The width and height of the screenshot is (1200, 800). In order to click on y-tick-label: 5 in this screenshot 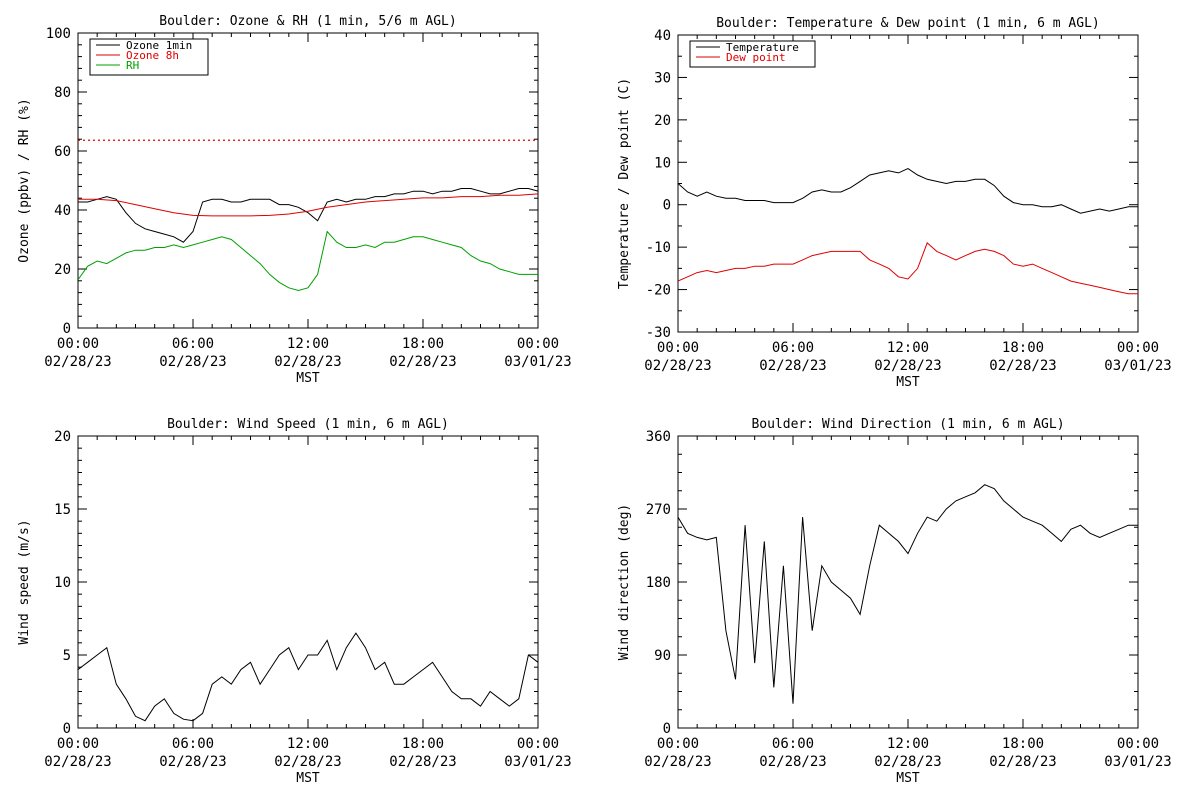, I will do `click(67, 656)`.